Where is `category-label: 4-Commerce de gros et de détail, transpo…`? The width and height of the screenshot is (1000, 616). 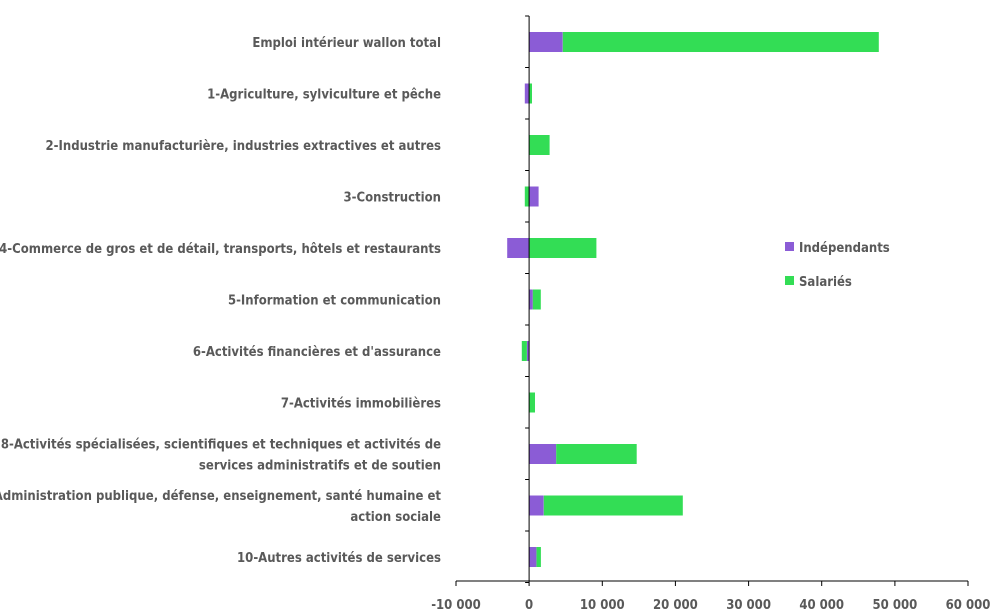
category-label: 4-Commerce de gros et de détail, transpo… is located at coordinates (220, 249).